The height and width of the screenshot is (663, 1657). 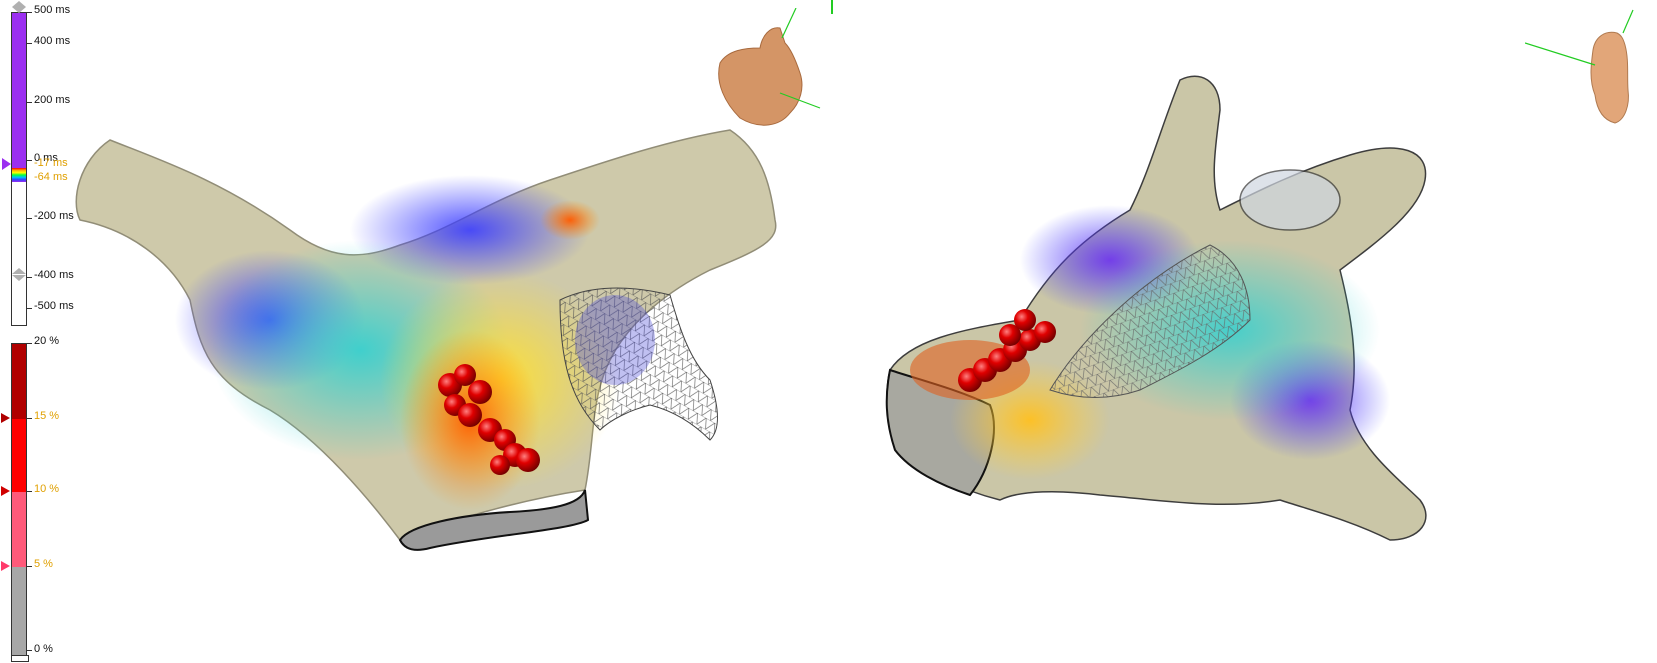 I want to click on left-ablation-points, so click(x=489, y=419).